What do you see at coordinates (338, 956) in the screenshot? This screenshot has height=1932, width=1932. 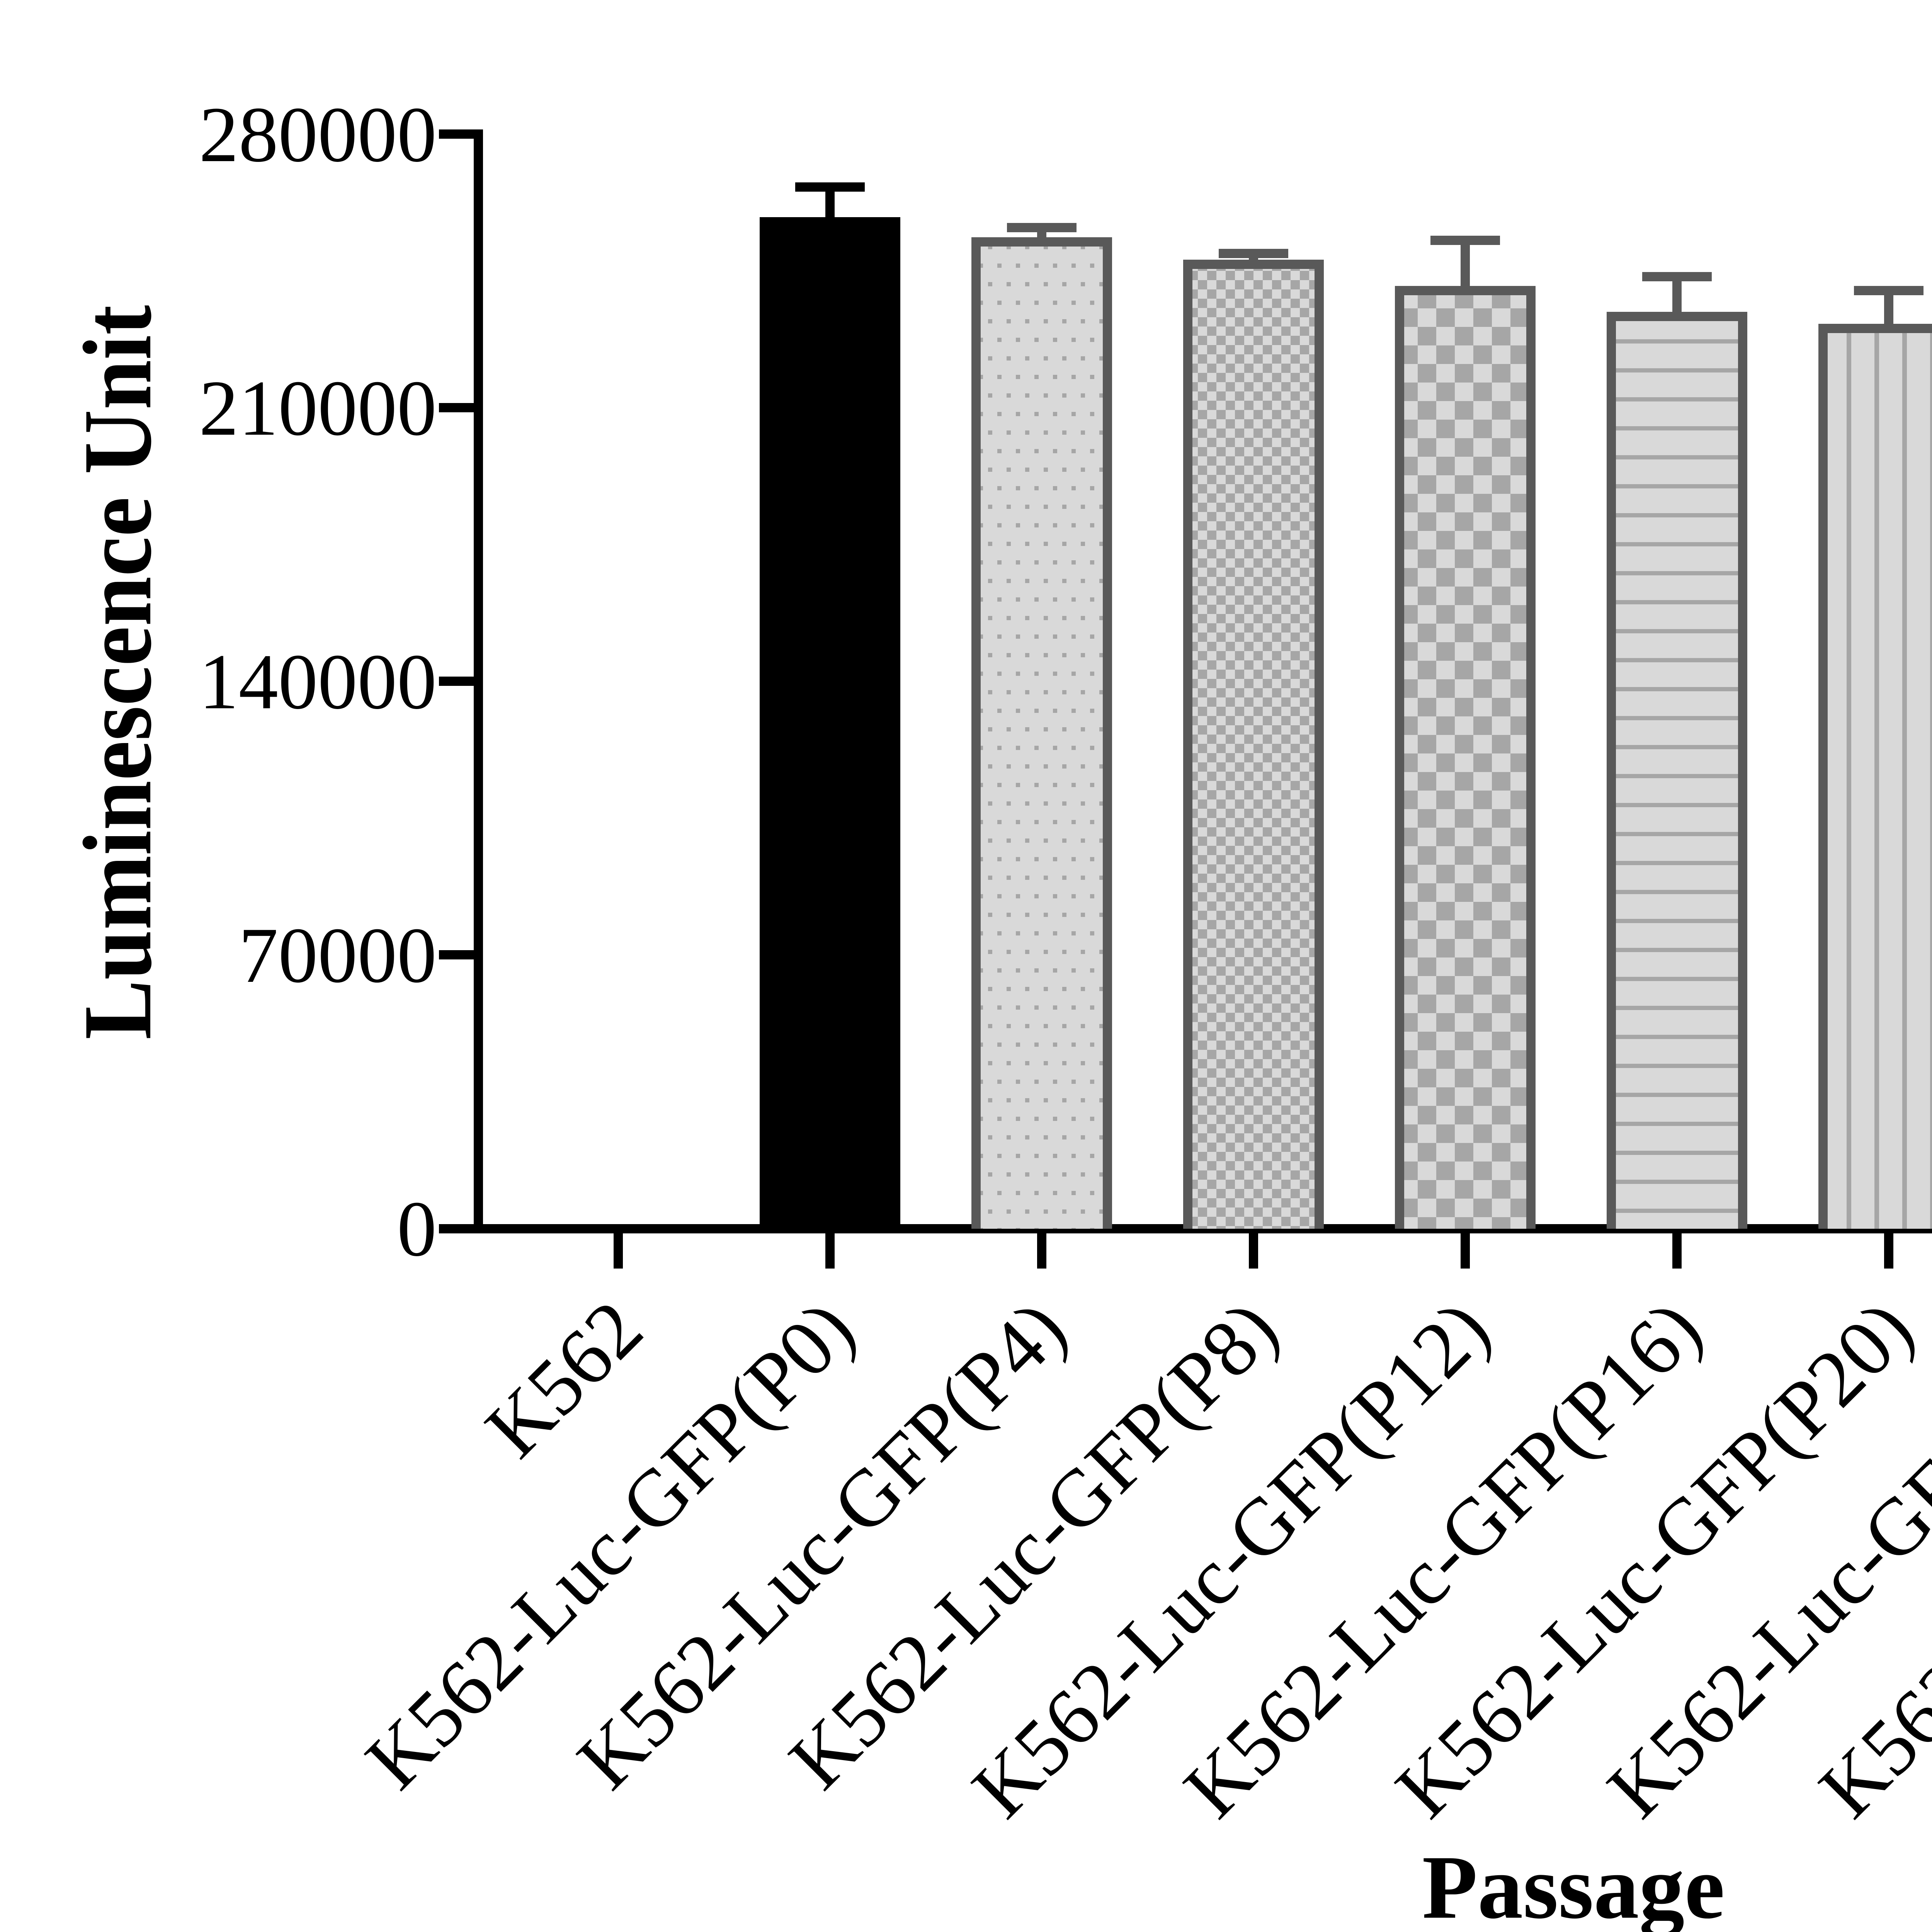 I see `svg-text: 70000` at bounding box center [338, 956].